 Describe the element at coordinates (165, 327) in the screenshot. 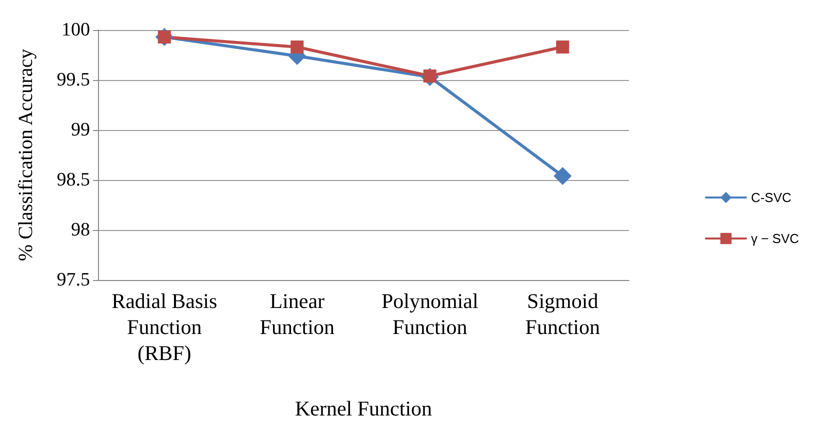

I see `x-tick-label: Radial Basis Function (RBF)` at that location.